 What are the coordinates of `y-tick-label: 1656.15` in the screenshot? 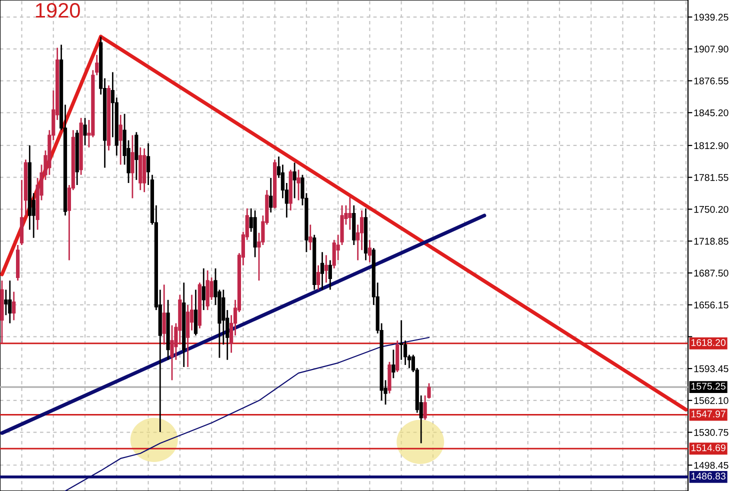 It's located at (711, 305).